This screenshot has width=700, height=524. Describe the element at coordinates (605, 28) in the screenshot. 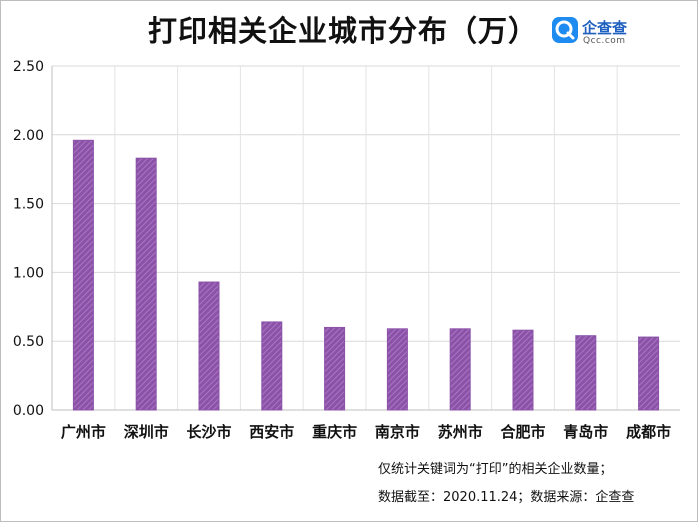

I see `qcc-logo-name: 企查查` at that location.